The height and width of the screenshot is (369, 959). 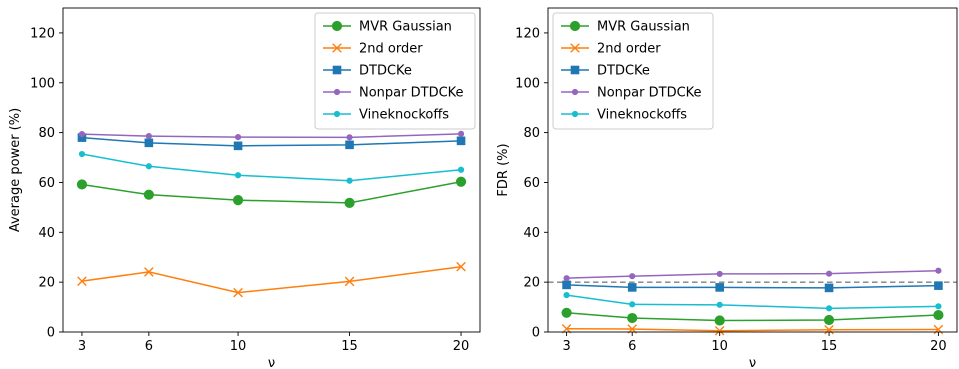 I want to click on series-2nd-order, so click(x=271, y=279).